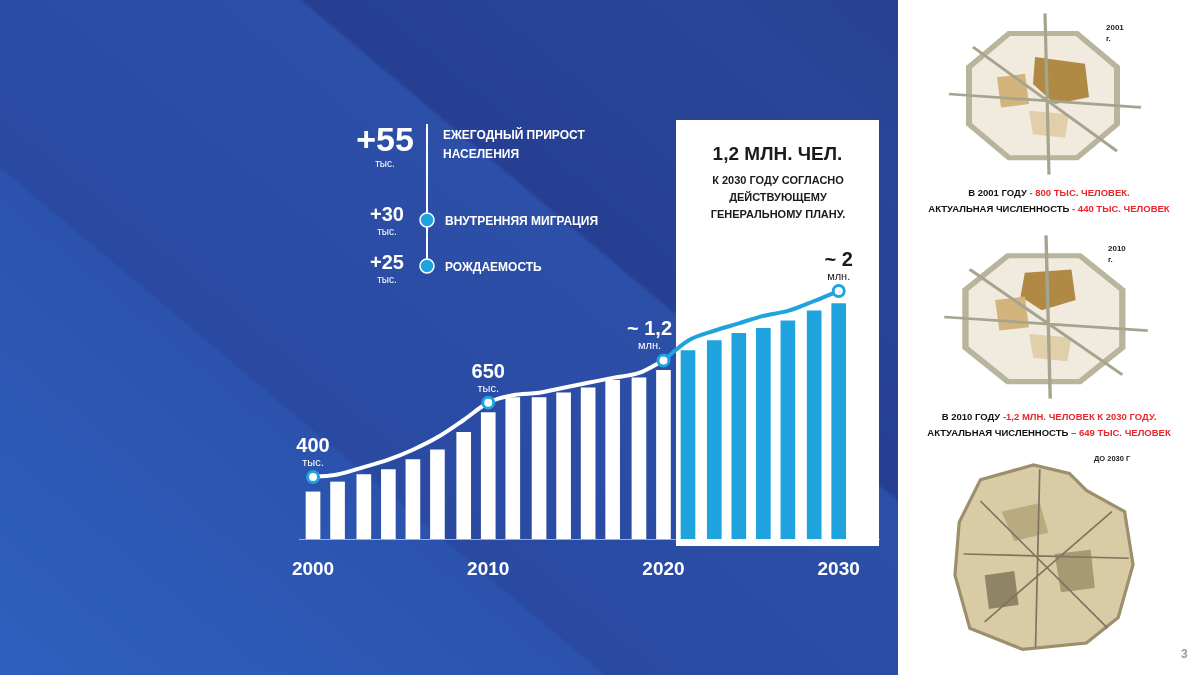  Describe the element at coordinates (778, 197) in the screenshot. I see `text: К 2030 ГОДУ СОГЛАСНО ДЕЙСТВУЮЩЕМУ ГЕНЕРАЛЬНОМУ ПЛАНУ.` at that location.